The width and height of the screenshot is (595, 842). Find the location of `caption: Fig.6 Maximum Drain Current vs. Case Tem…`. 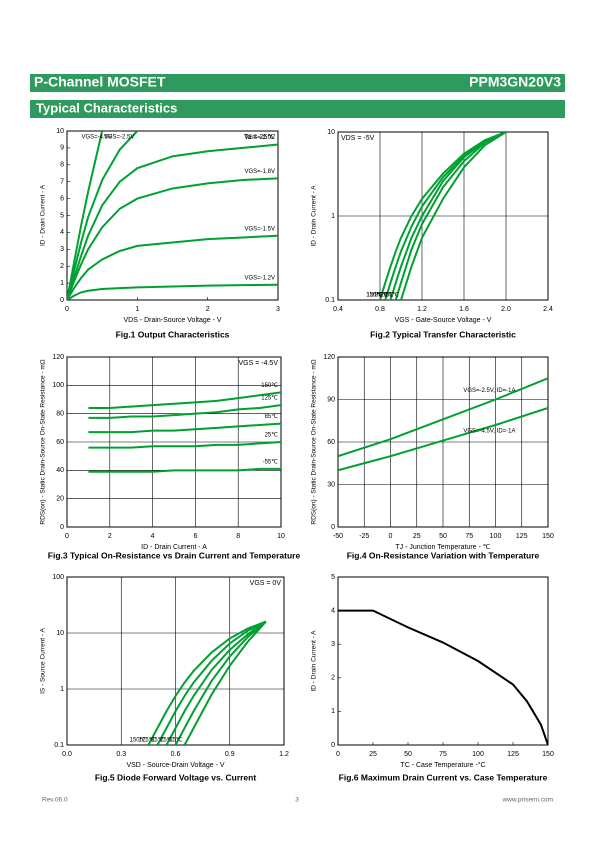

caption: Fig.6 Maximum Drain Current vs. Case Tem… is located at coordinates (443, 777).